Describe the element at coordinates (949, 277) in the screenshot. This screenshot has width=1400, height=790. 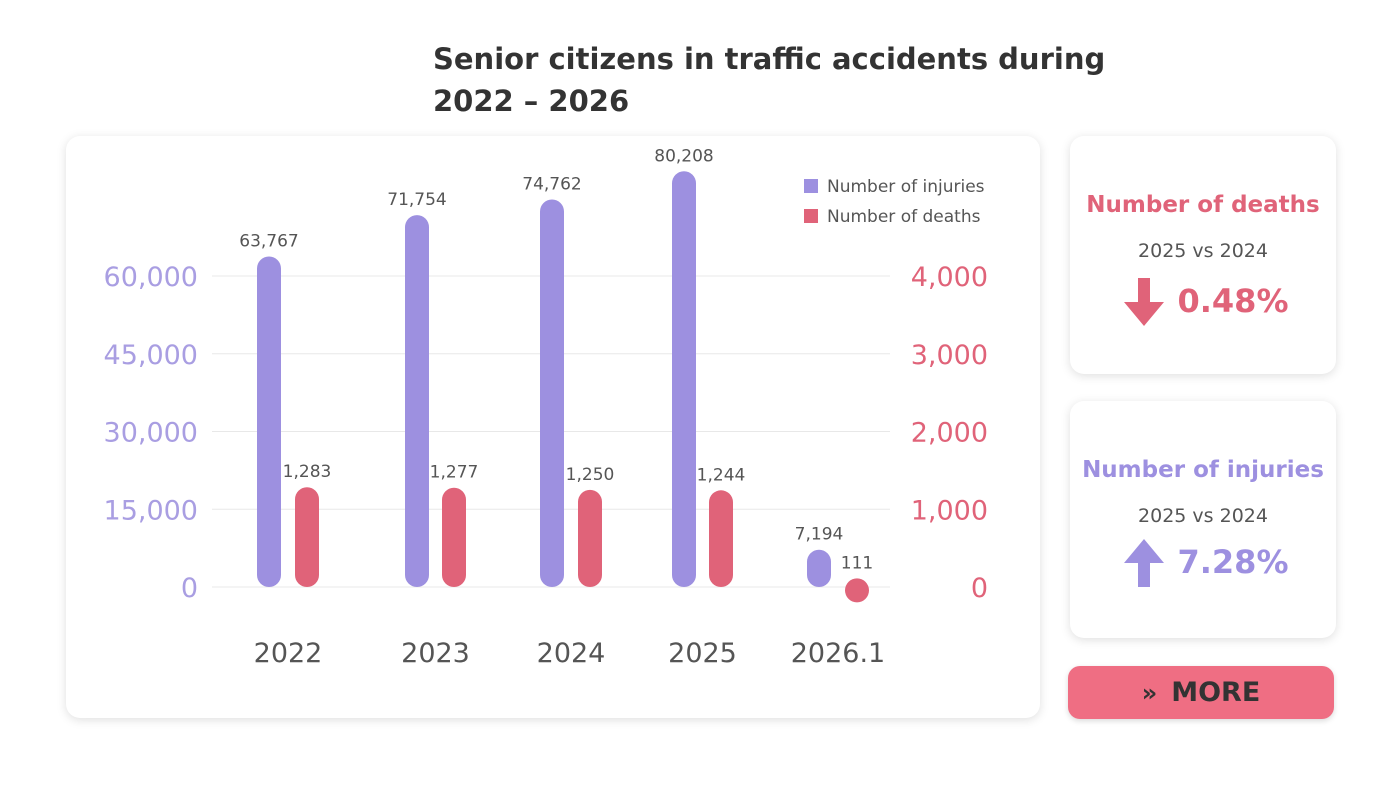
I see `right-tick-label: 4,000` at that location.